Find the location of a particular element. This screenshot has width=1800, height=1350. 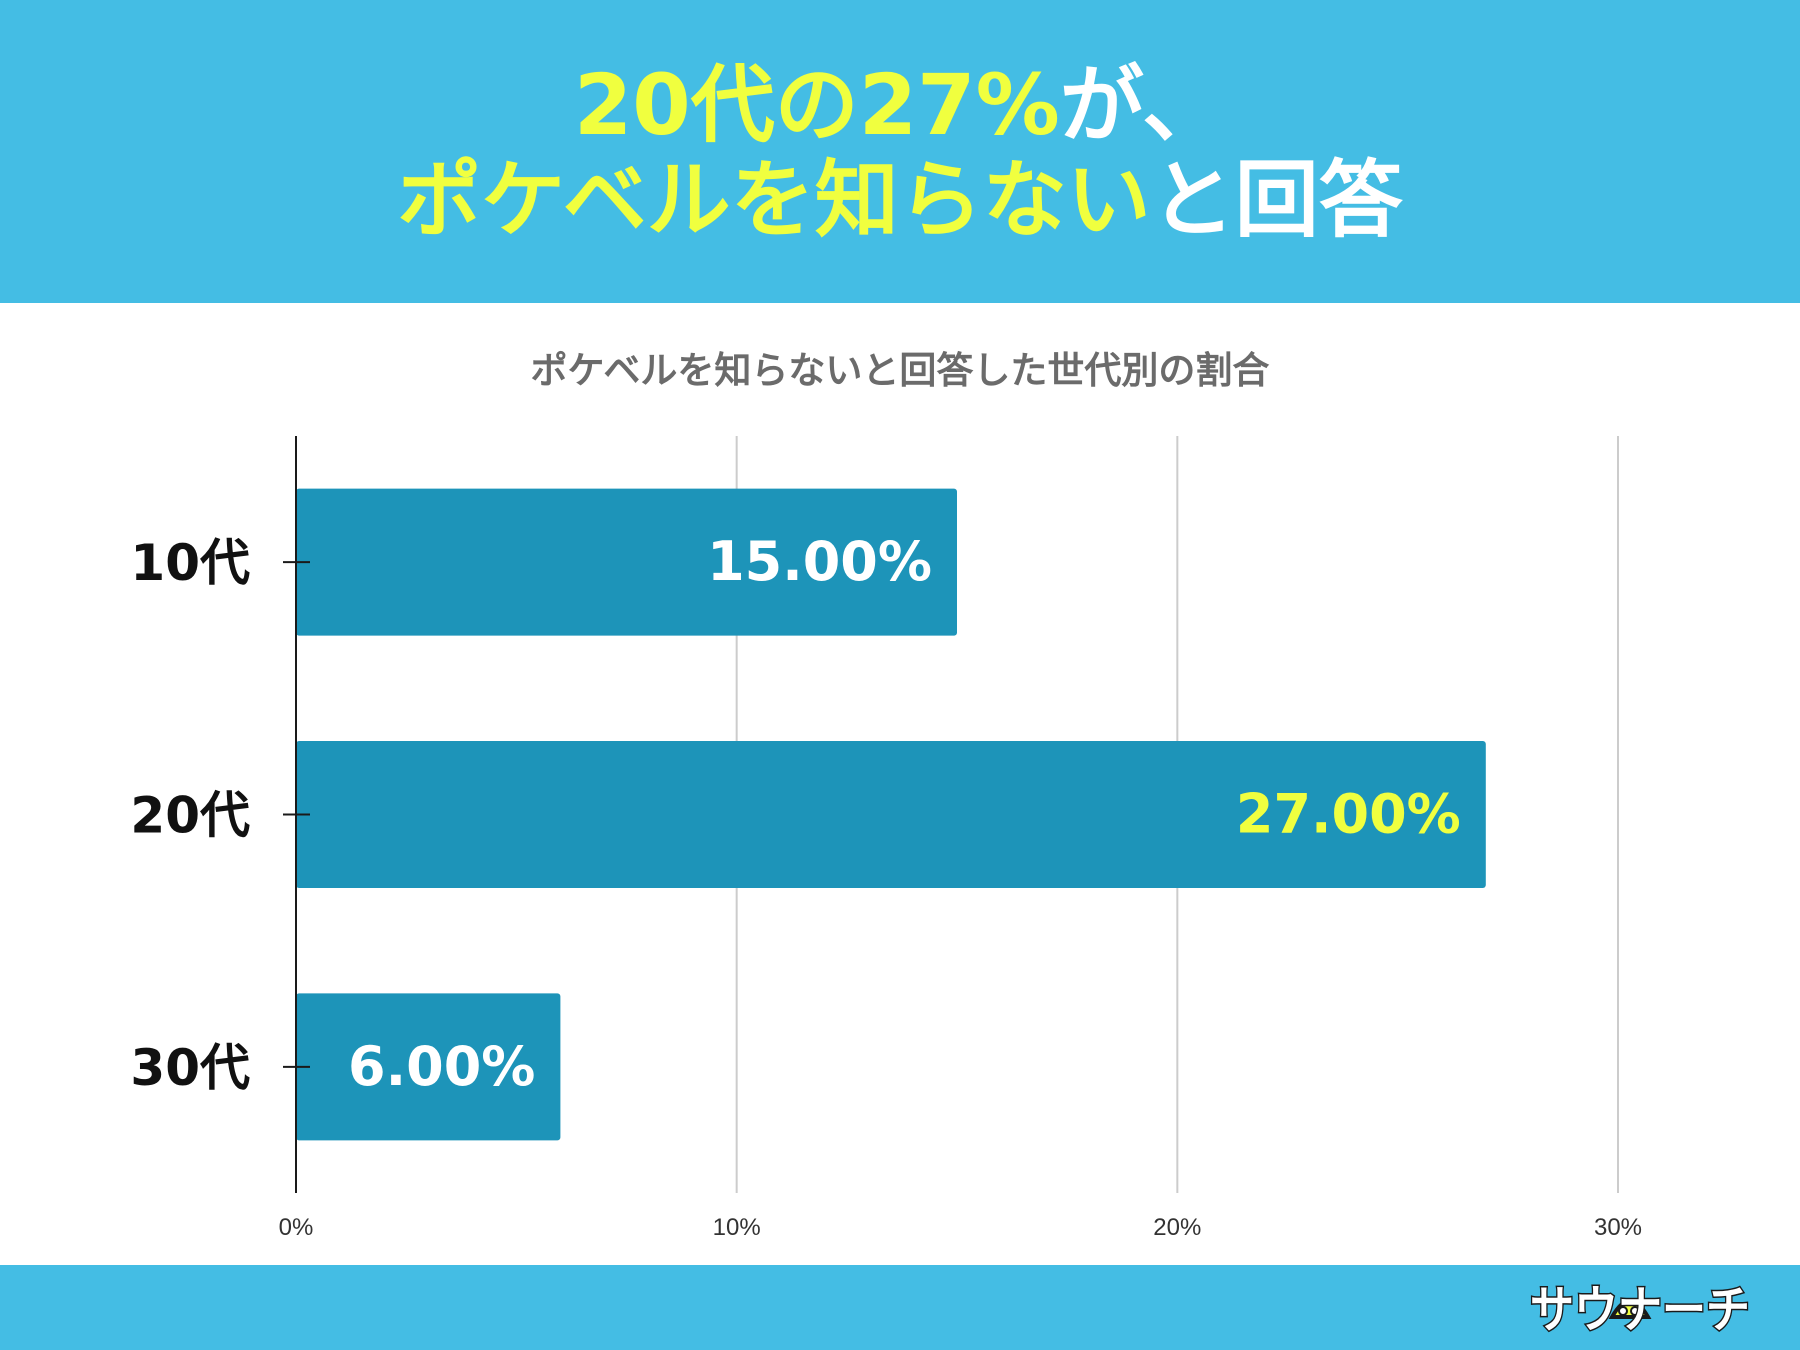

x-tick-label: 20% is located at coordinates (1177, 1227).